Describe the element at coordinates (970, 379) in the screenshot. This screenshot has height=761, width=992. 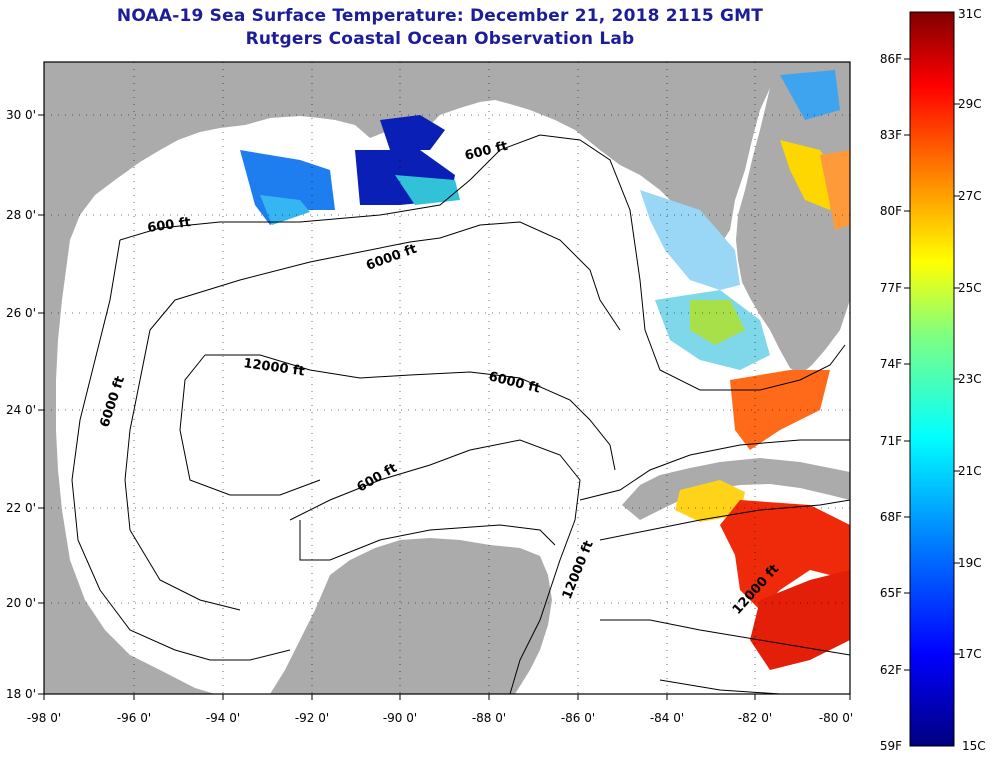
I see `colorbar-c-label: 23C` at that location.